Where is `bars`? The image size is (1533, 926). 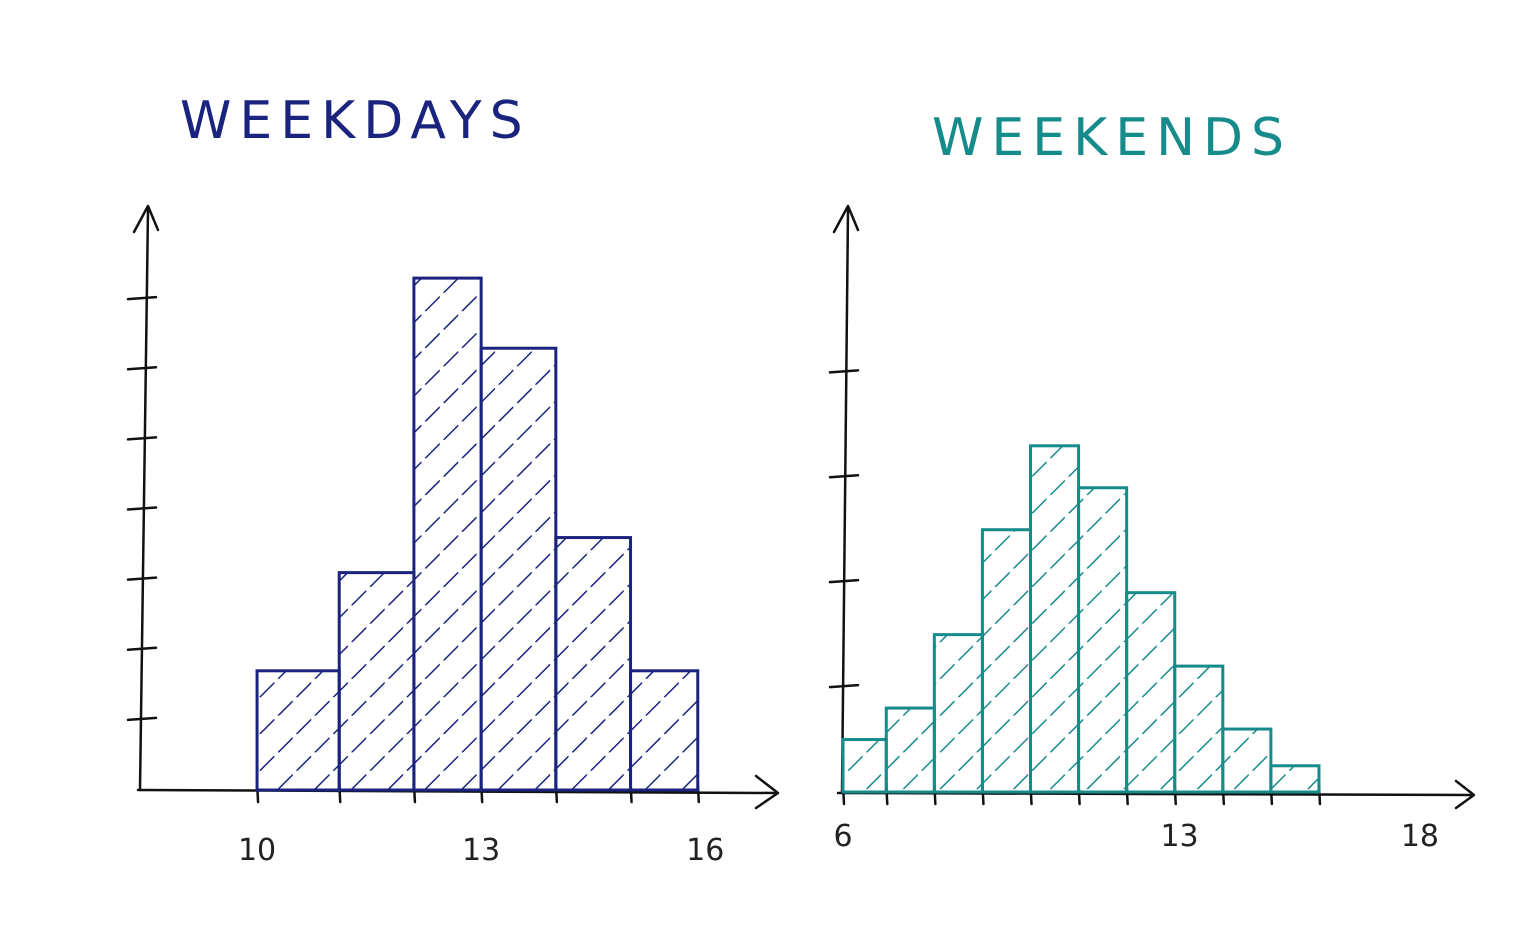 bars is located at coordinates (1081, 619).